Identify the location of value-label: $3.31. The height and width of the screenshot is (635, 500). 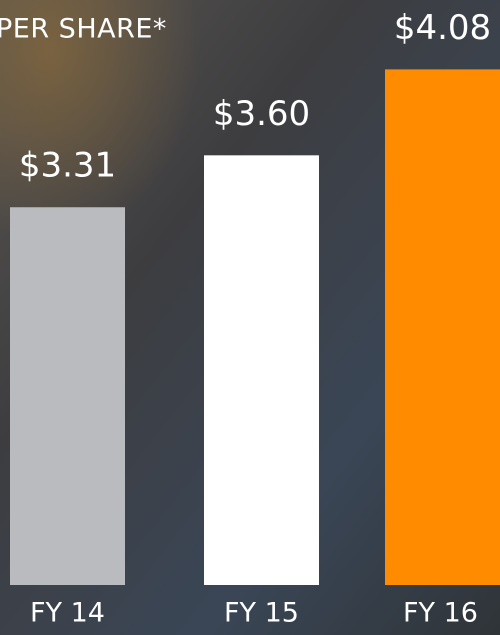
(67, 166).